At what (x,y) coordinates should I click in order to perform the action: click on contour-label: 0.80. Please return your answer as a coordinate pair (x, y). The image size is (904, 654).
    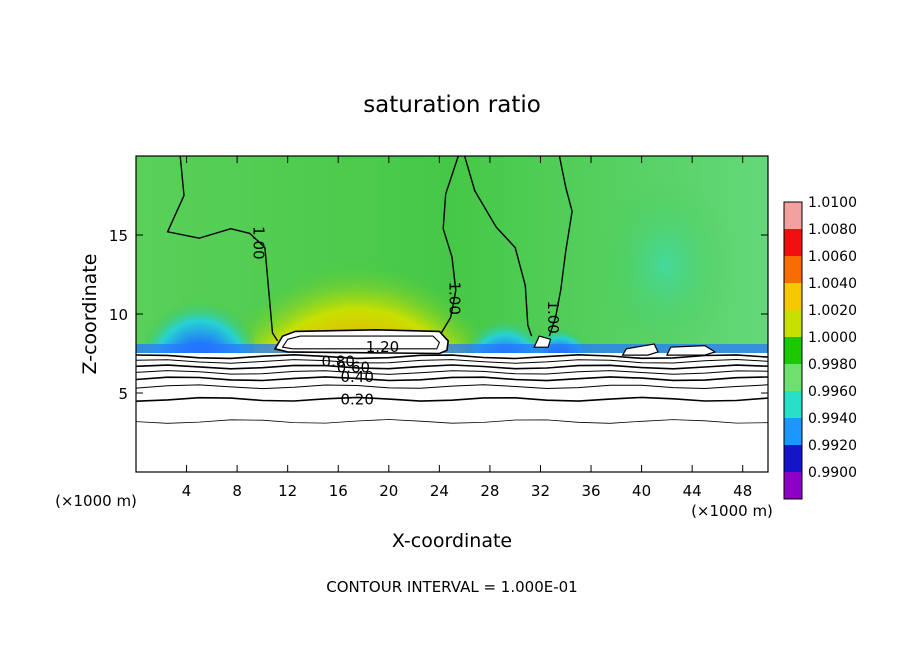
    Looking at the image, I should click on (338, 361).